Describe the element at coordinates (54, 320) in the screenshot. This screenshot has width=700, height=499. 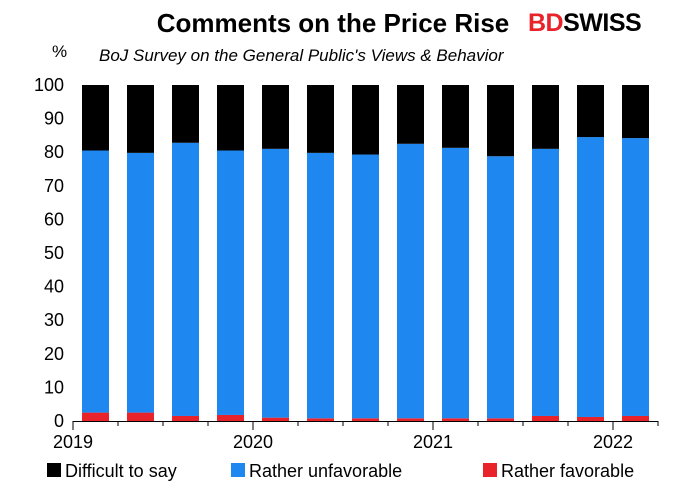
I see `y-tick-label: 30` at that location.